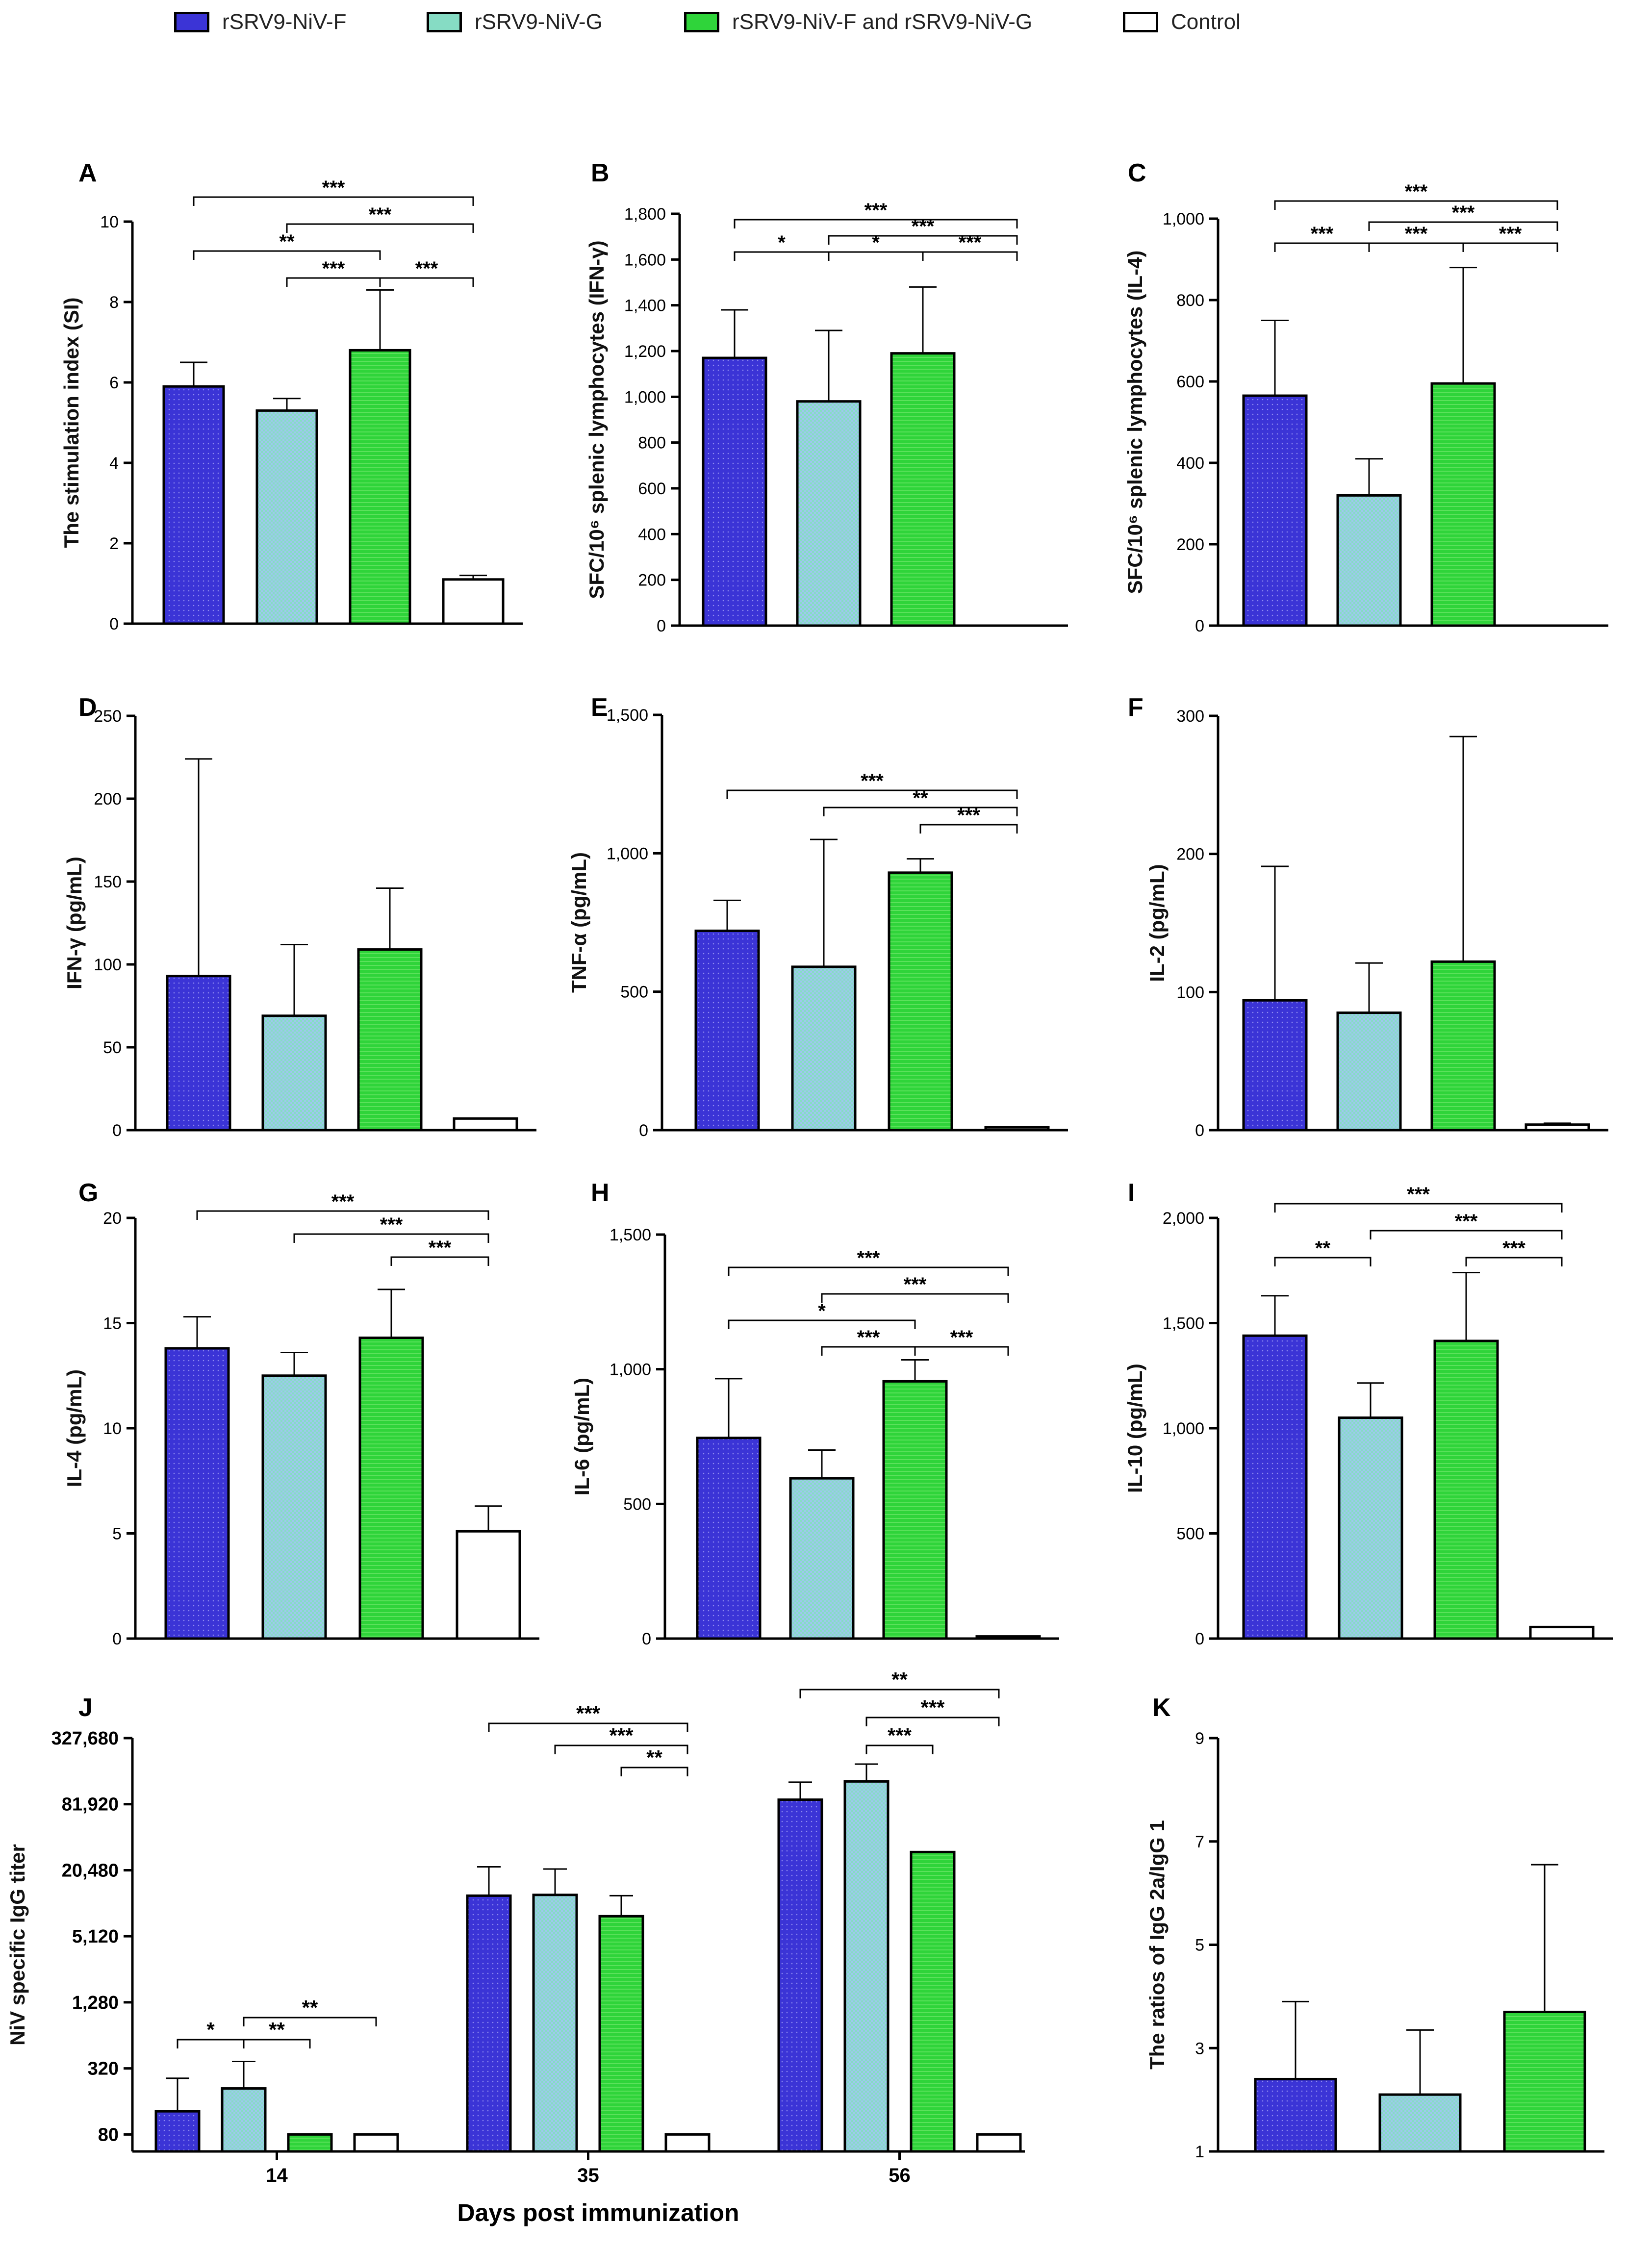 The width and height of the screenshot is (1652, 2249). Describe the element at coordinates (1199, 1739) in the screenshot. I see `y-tick-label: 9` at that location.